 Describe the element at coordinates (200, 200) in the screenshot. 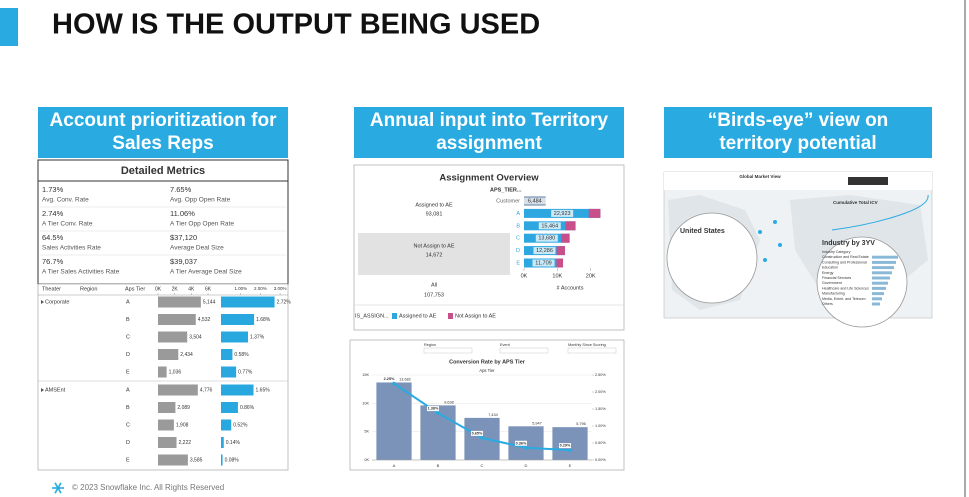

I see `metric-label: Avg. Opp Open Rate` at that location.